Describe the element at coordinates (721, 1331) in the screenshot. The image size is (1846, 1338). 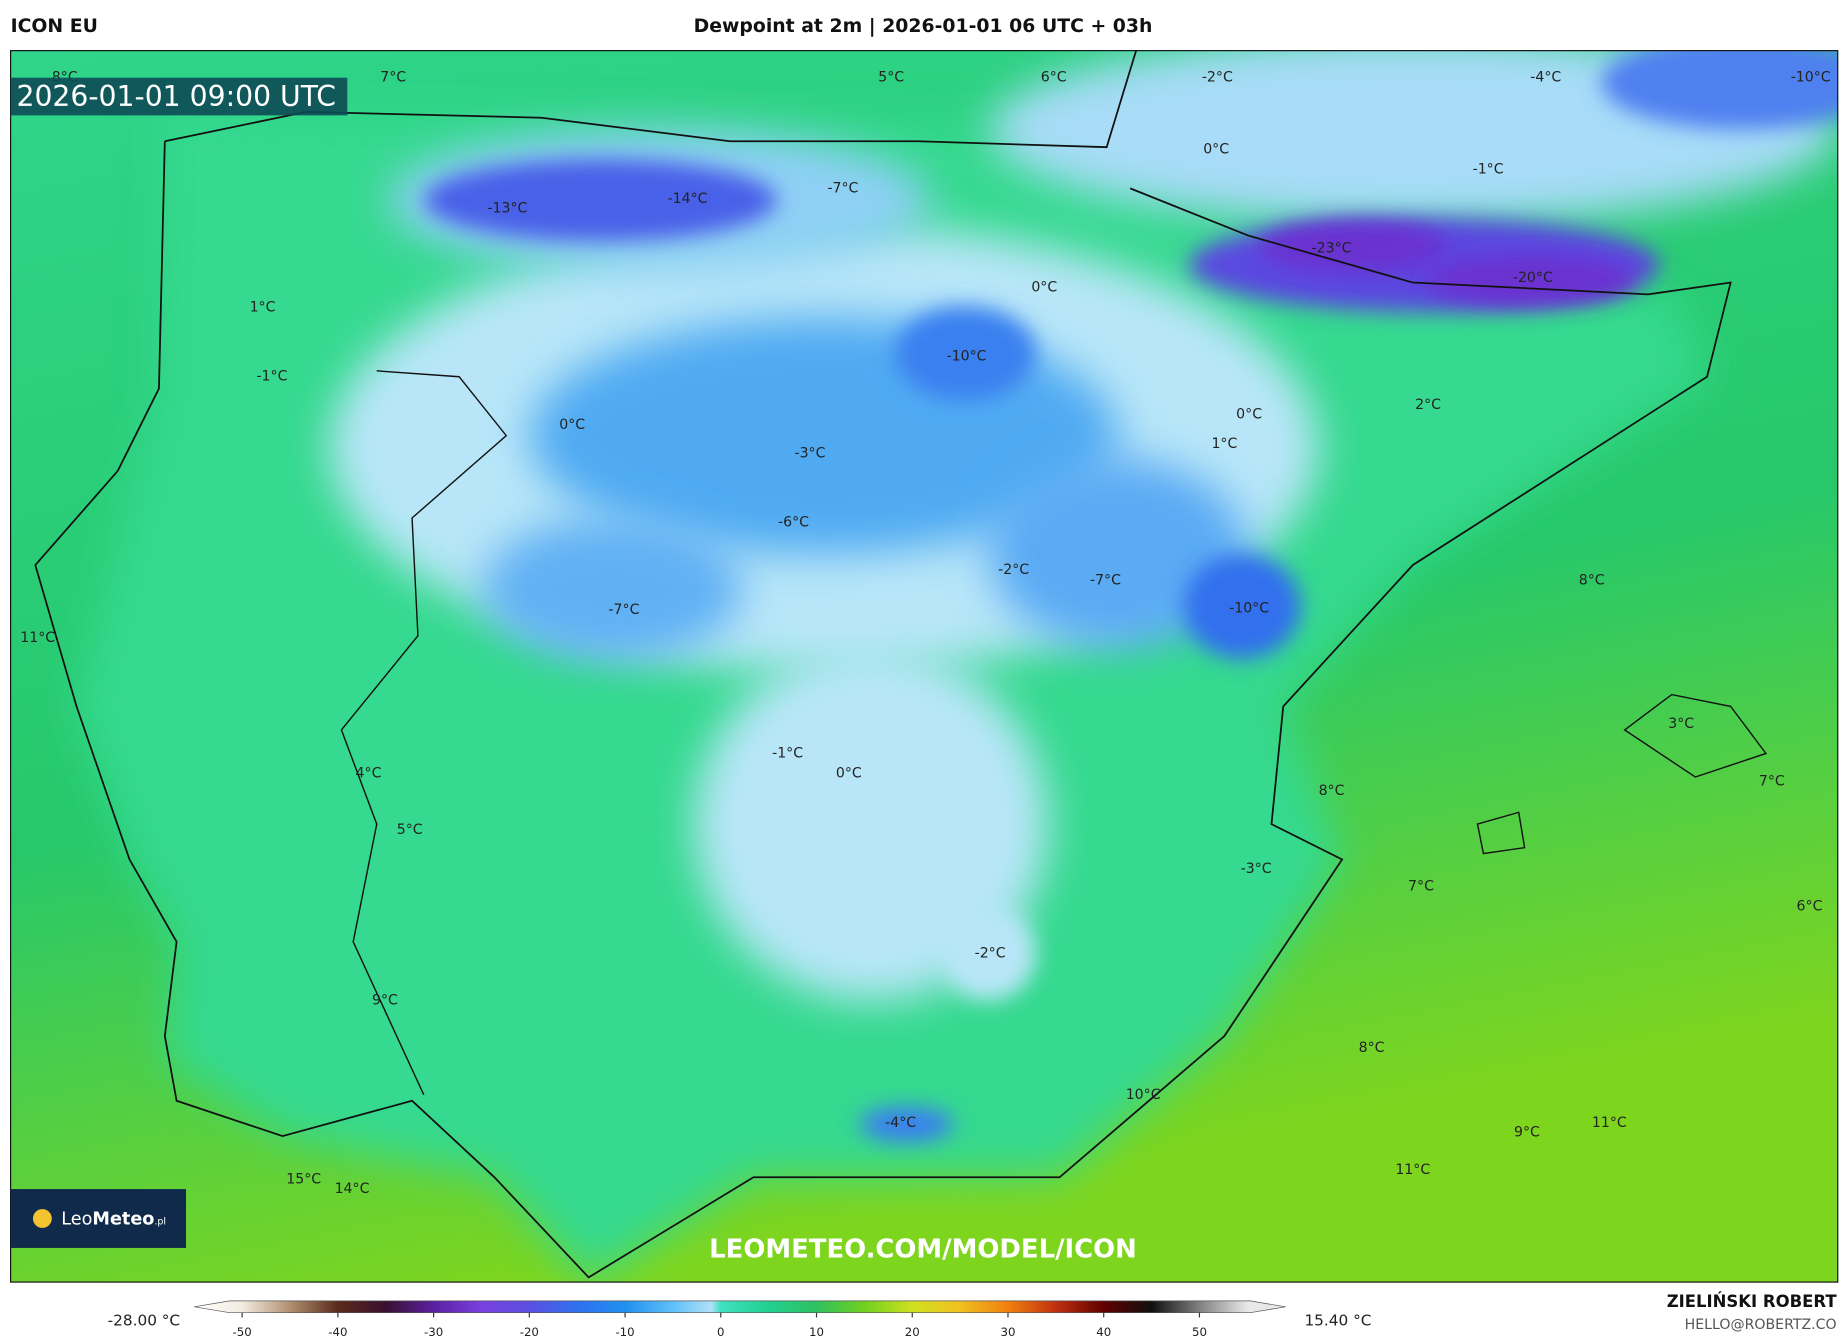
I see `colorbar-tick-label: 0` at that location.